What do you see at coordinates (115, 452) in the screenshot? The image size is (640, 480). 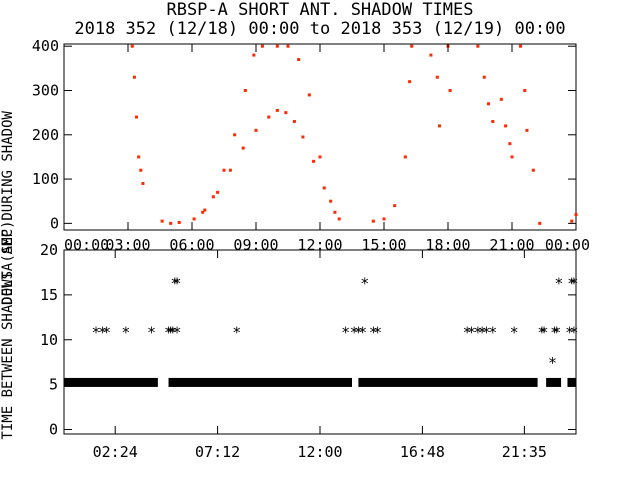 I see `bottom-x-tick-label: 02:24` at bounding box center [115, 452].